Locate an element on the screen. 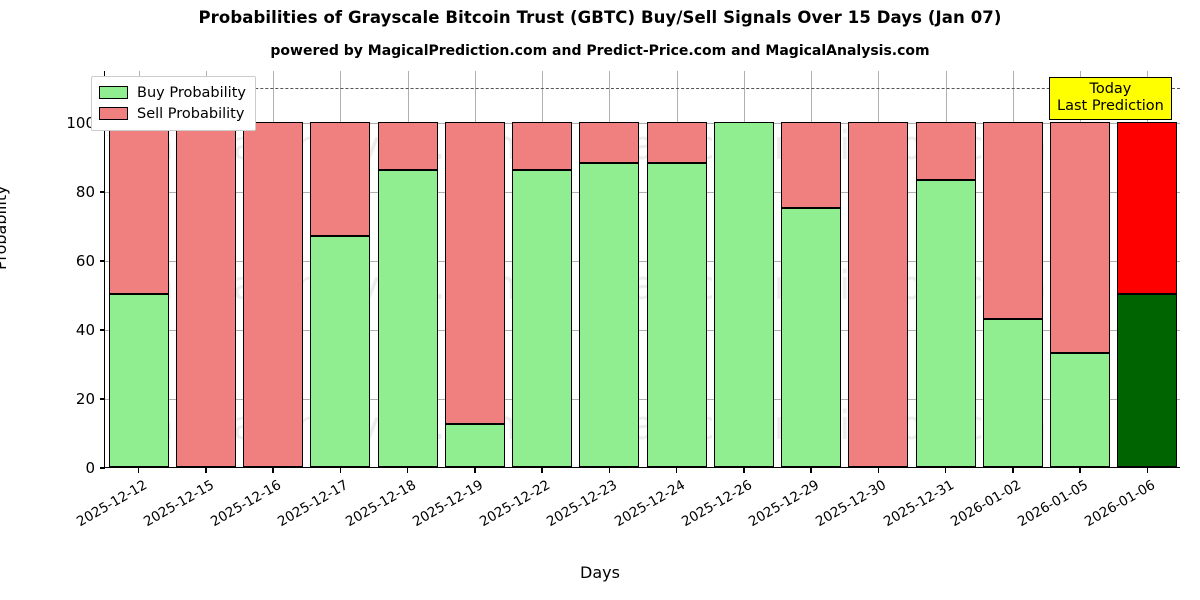  y-axis-tick-label: 0 is located at coordinates (90, 468).